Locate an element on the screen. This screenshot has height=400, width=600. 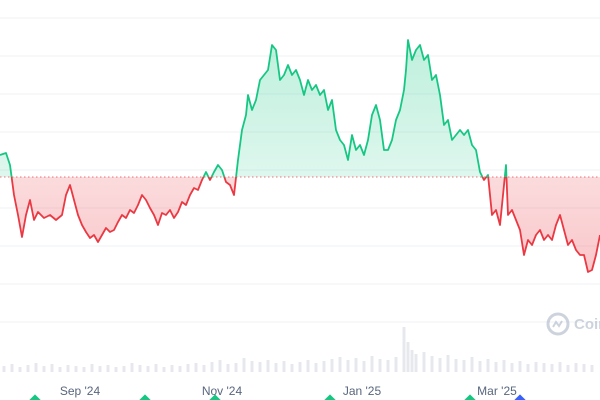
x-tick-label: Mar '25 is located at coordinates (497, 391).